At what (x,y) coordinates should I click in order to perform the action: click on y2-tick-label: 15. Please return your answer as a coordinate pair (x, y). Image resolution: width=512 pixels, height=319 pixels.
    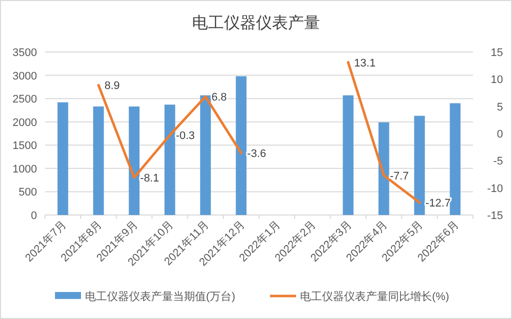
    Looking at the image, I should click on (496, 53).